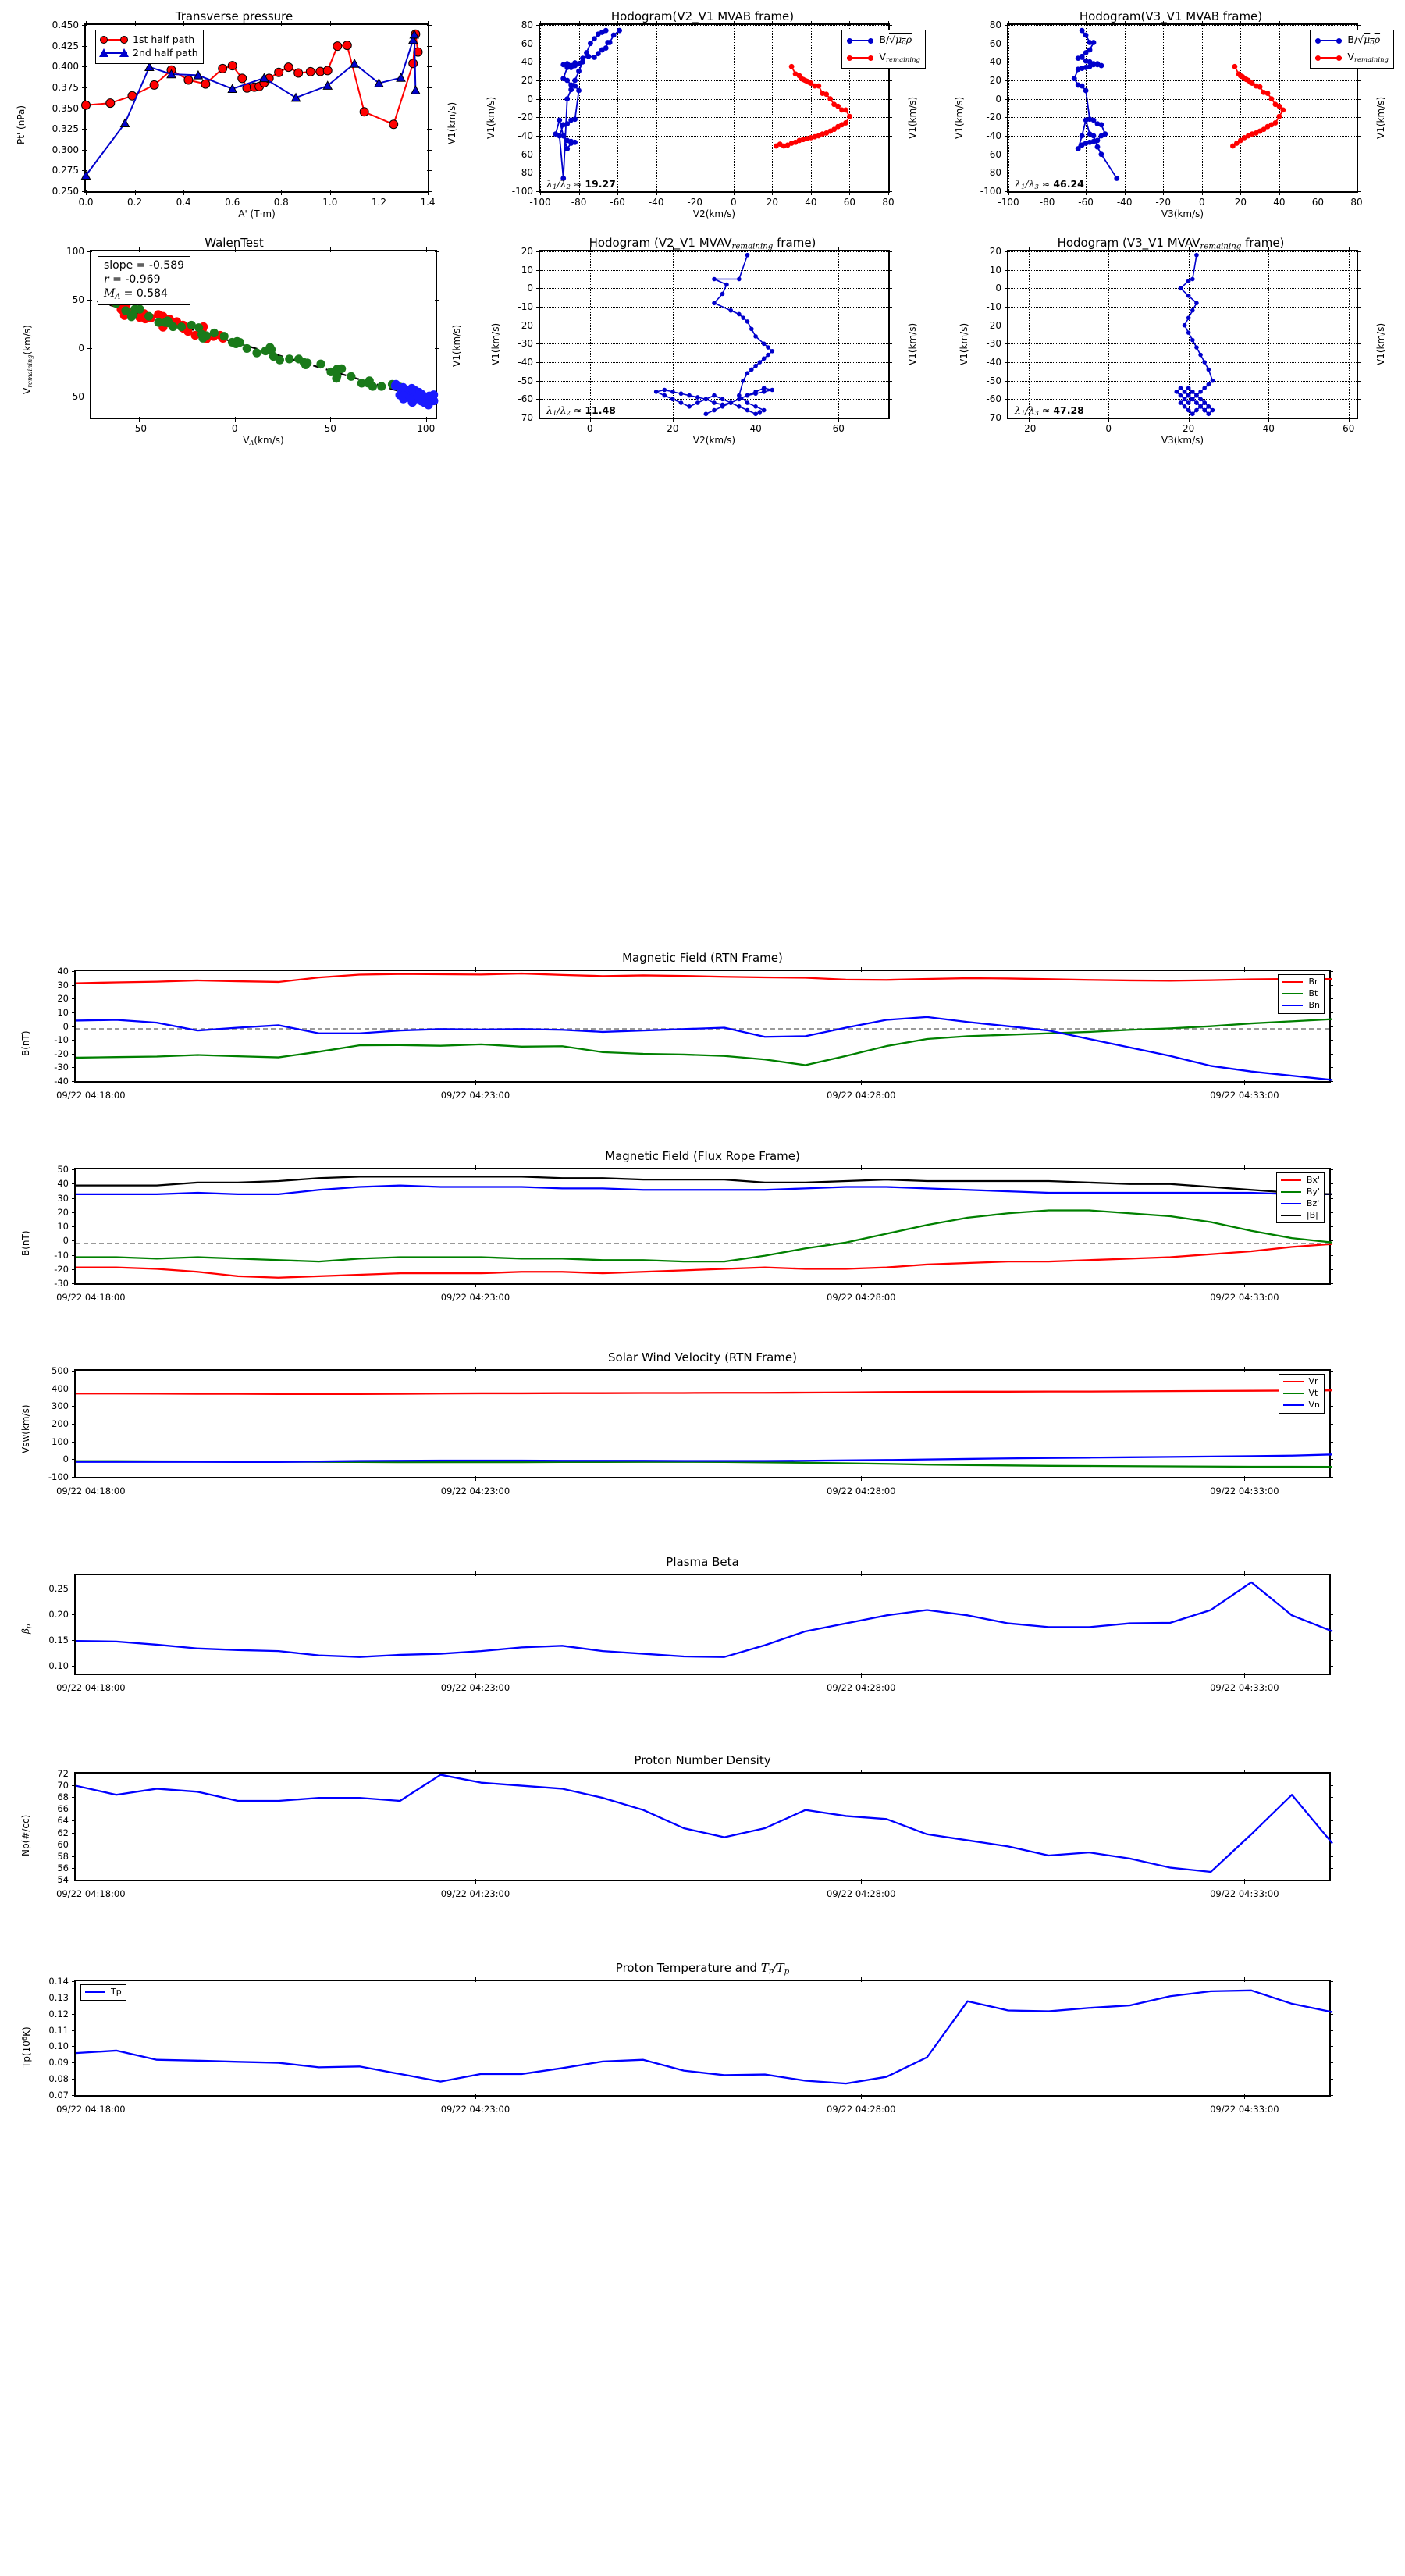  What do you see at coordinates (330, 202) in the screenshot?
I see `x-tick-label: 1.0` at bounding box center [330, 202].